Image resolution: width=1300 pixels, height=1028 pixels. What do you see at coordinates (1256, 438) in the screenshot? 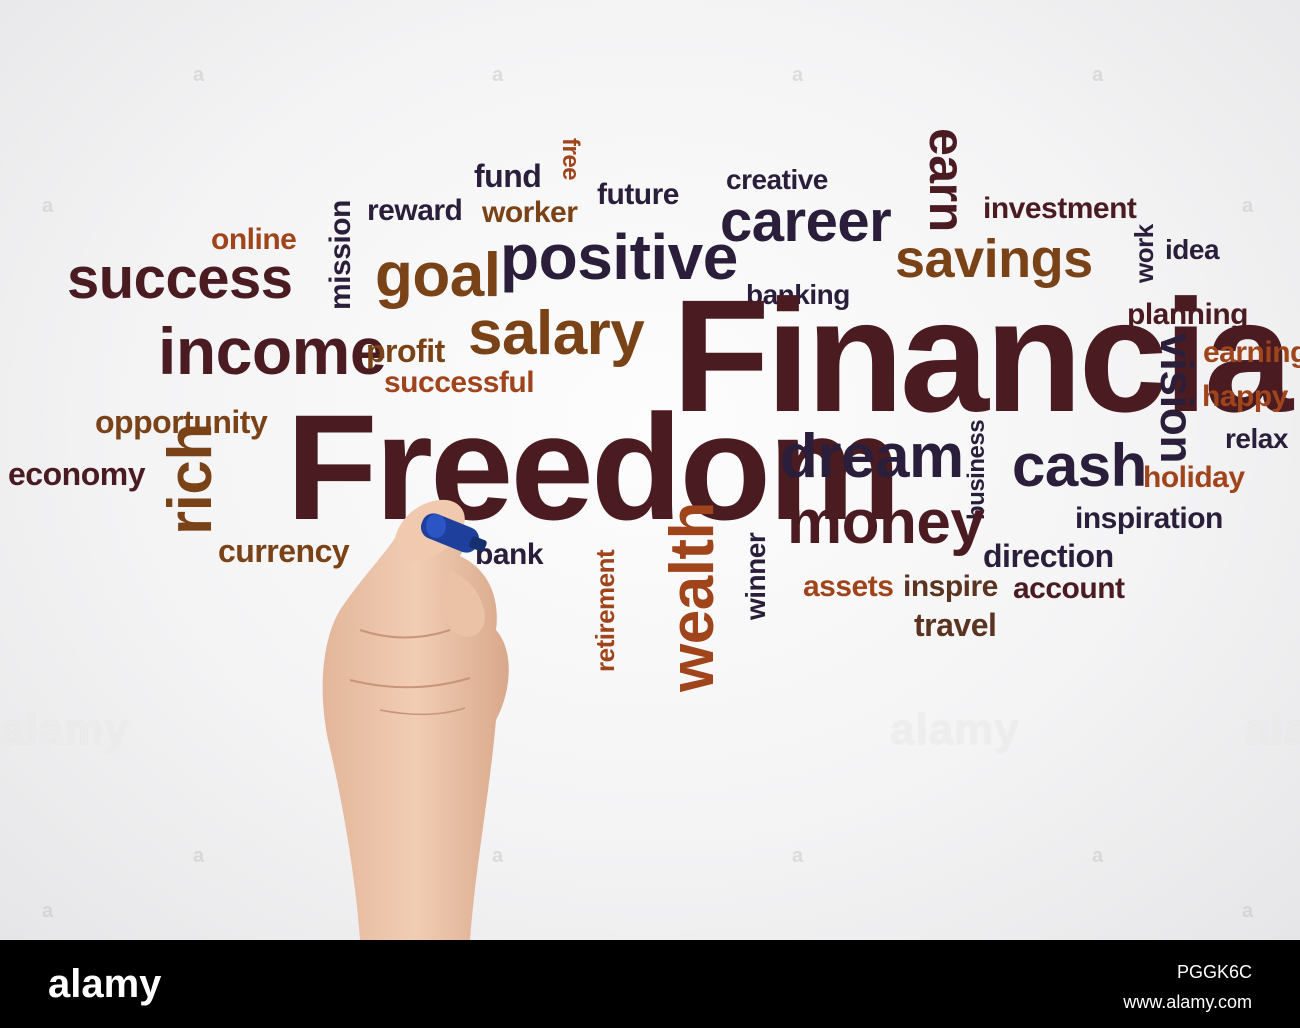
I see `word-relax: relax` at bounding box center [1256, 438].